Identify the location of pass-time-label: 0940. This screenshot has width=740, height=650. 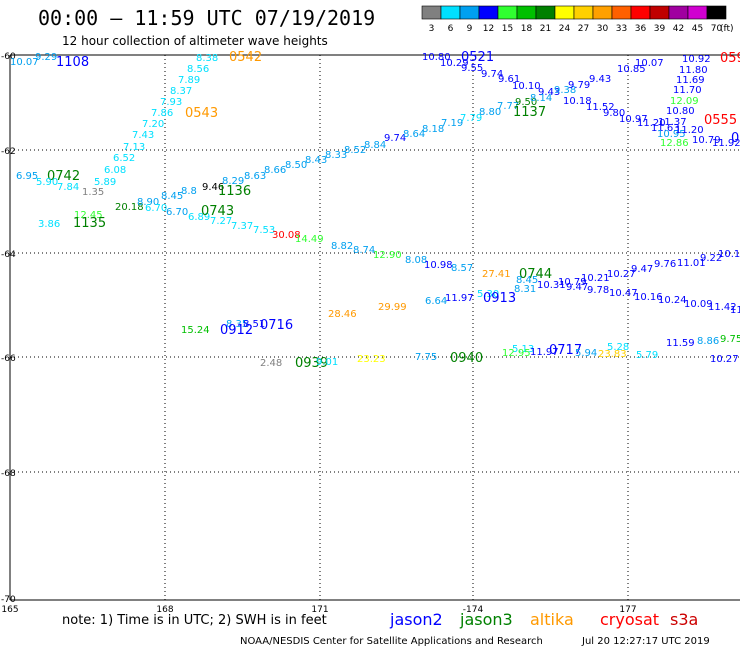
(466, 358).